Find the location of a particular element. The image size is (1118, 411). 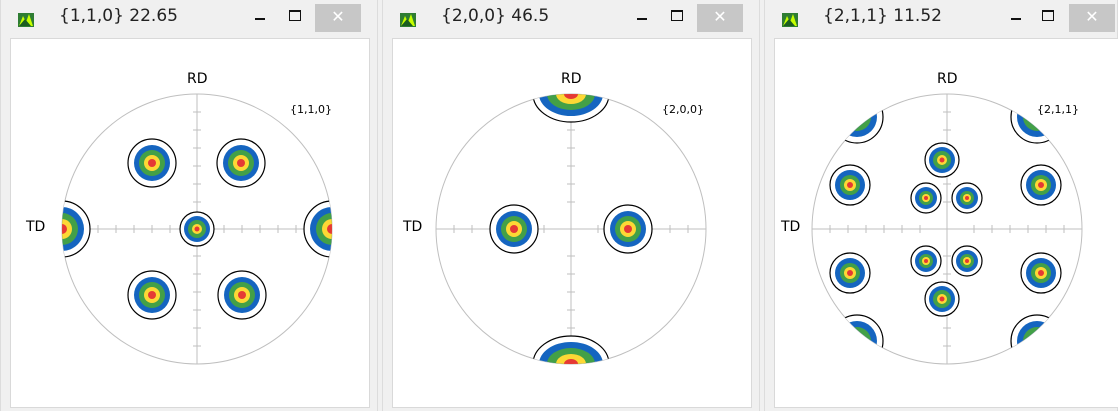

plane-label: {2,1,1} is located at coordinates (1058, 109).